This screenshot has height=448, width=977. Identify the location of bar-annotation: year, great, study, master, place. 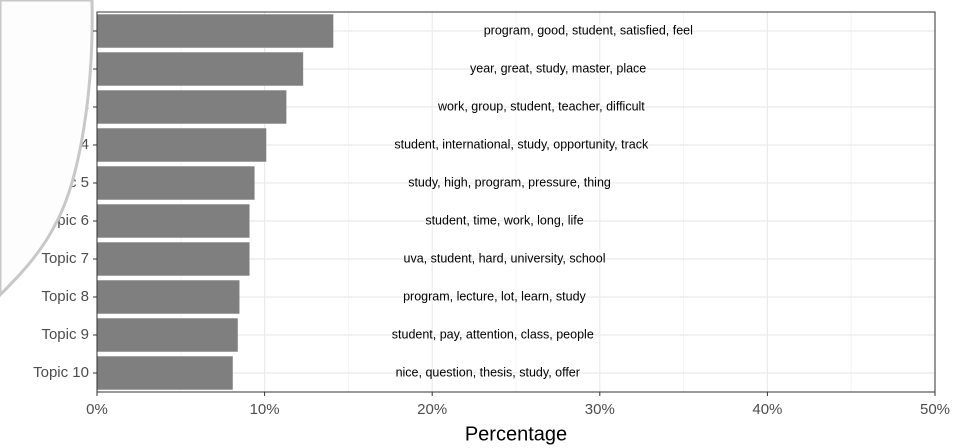
(558, 68).